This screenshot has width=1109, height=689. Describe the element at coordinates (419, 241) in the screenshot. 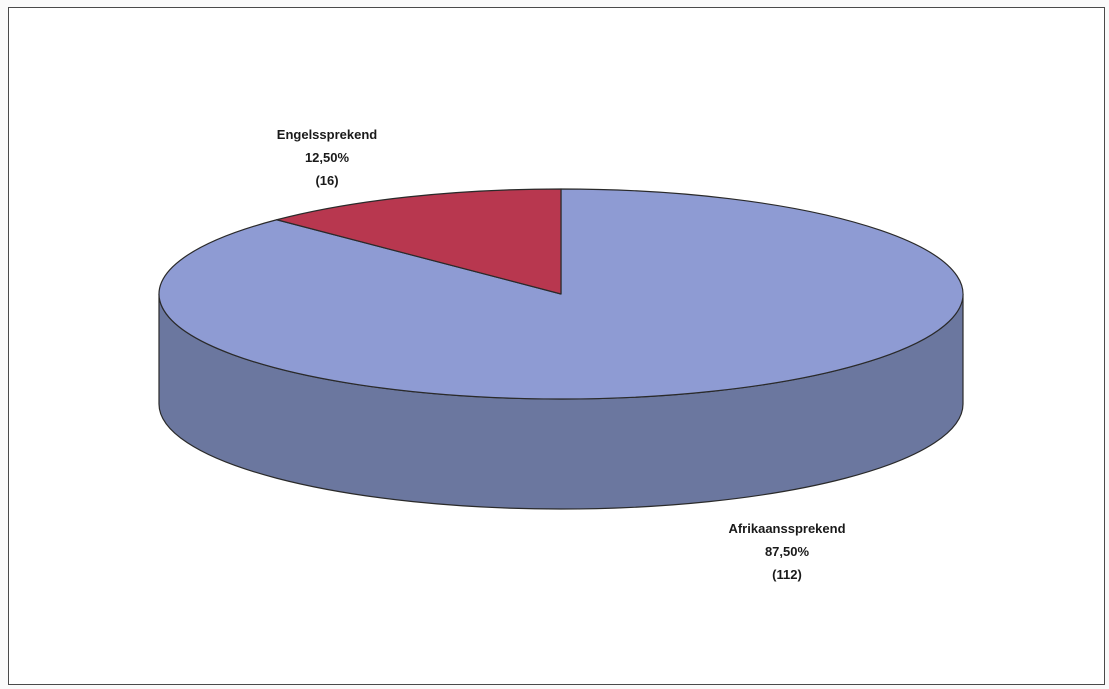

I see `pie-slice-engelssprekend` at that location.